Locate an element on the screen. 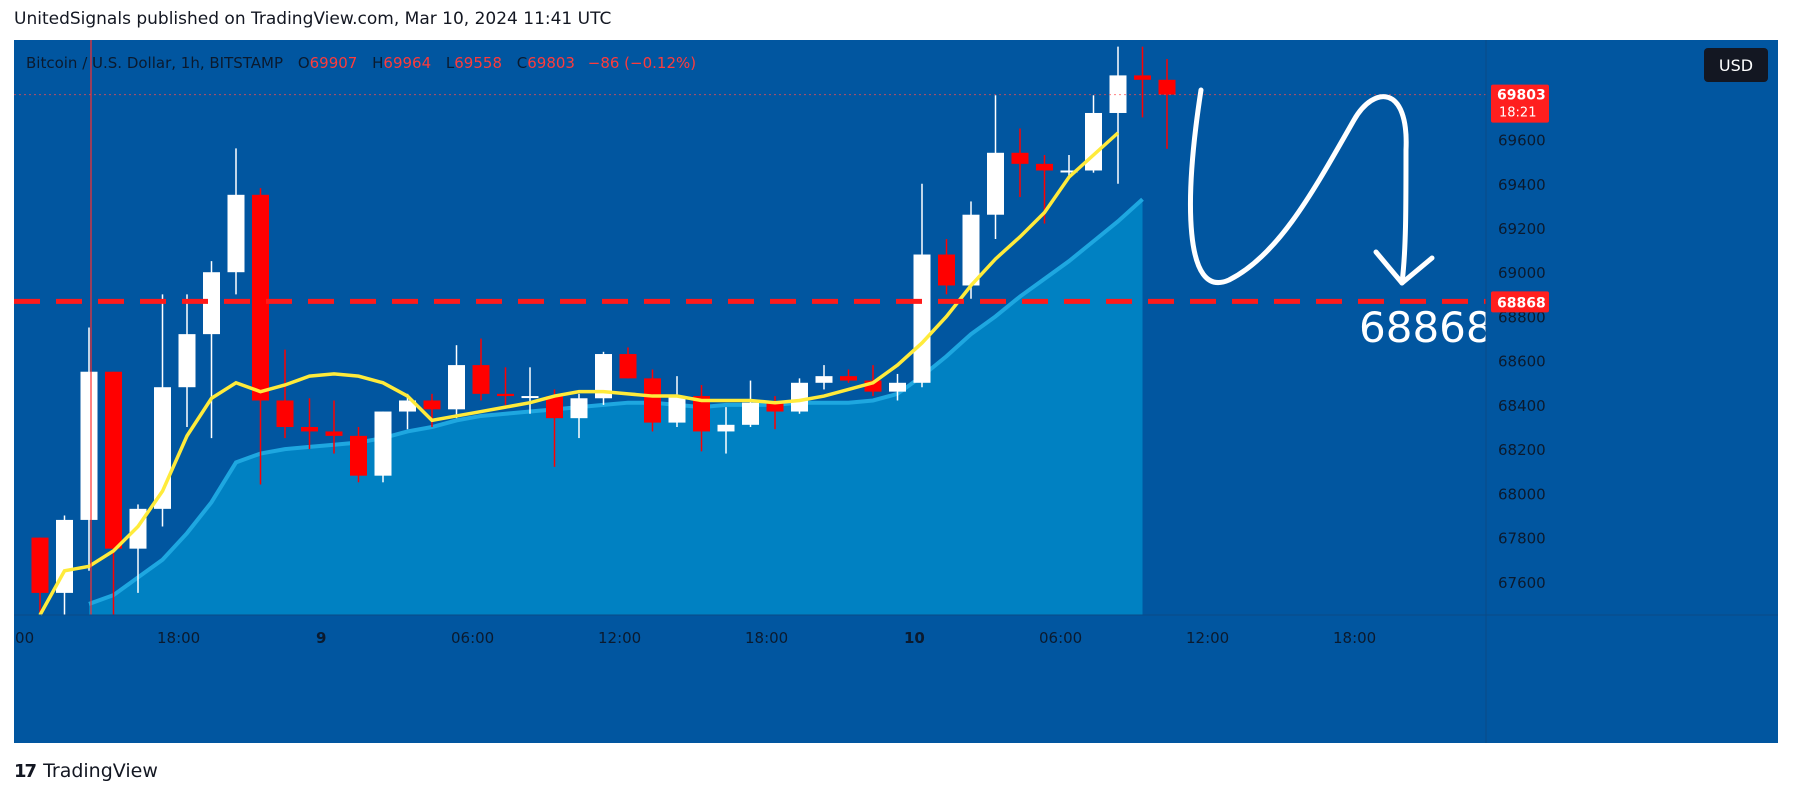  y-tick-label: 68600 is located at coordinates (1522, 362).